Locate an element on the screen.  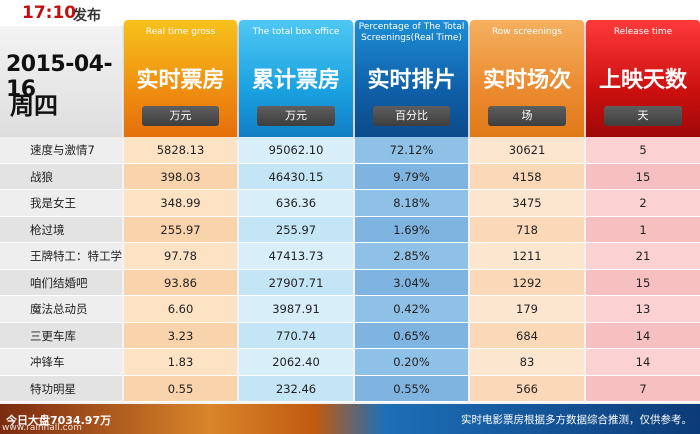
movie-name: 三更车库 is located at coordinates (61, 335).